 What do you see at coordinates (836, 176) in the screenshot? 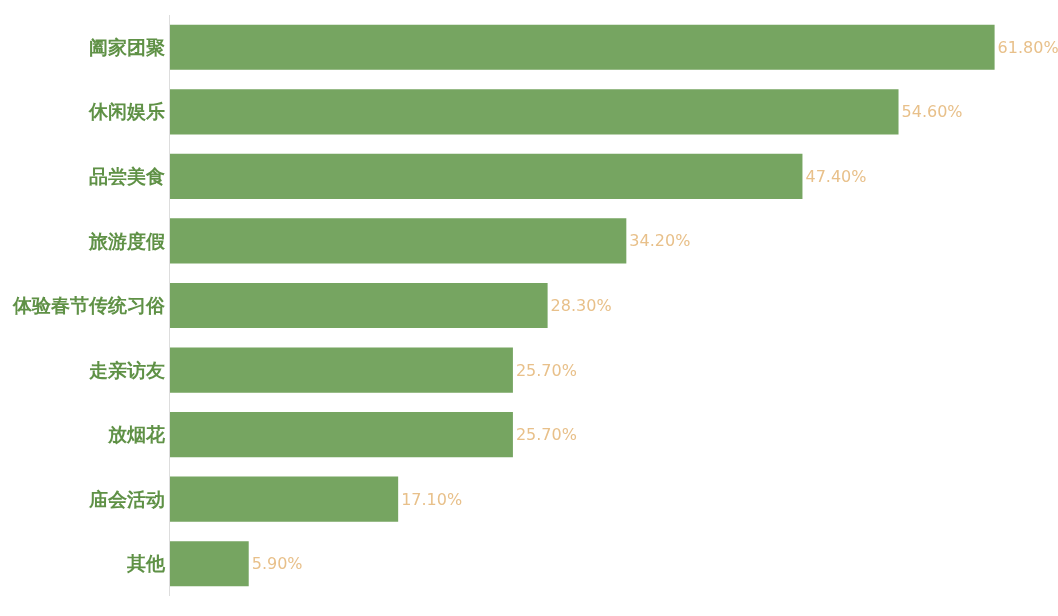
I see `data-label: 47.40%` at bounding box center [836, 176].